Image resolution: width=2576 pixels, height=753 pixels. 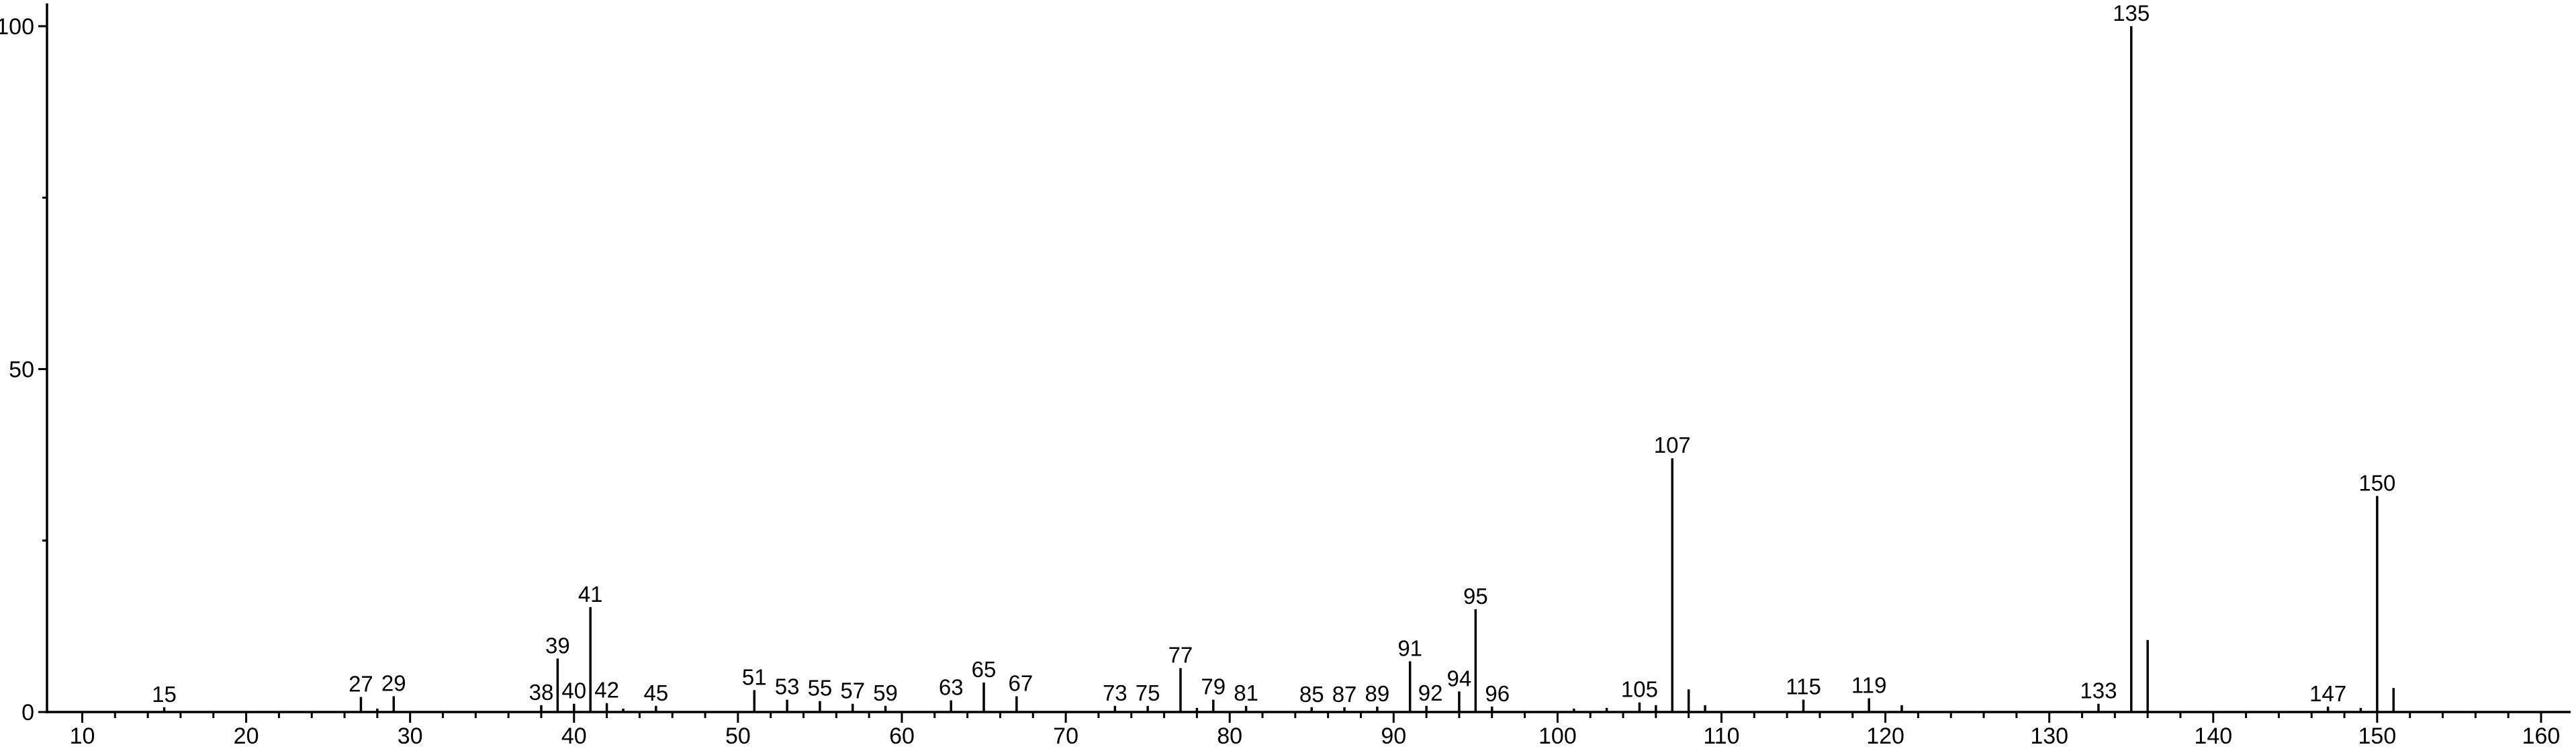 What do you see at coordinates (2376, 483) in the screenshot?
I see `peak-label-150: 150` at bounding box center [2376, 483].